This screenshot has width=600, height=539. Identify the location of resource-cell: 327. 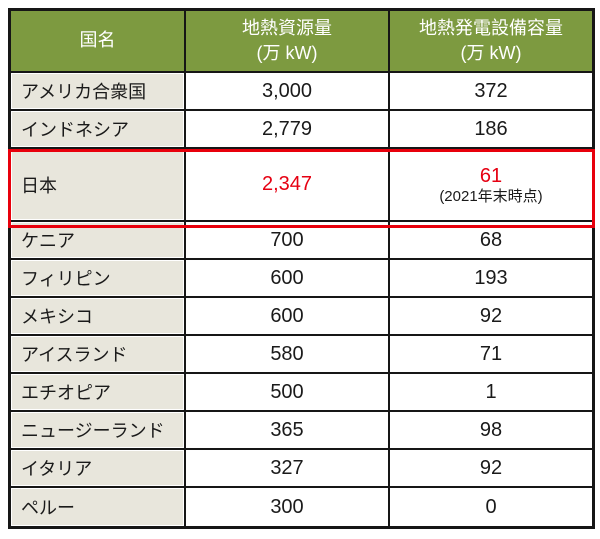
(288, 469).